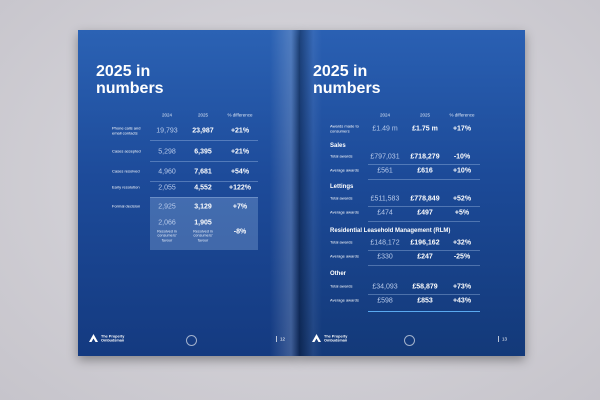  Describe the element at coordinates (462, 287) in the screenshot. I see `cell: +73%` at that location.